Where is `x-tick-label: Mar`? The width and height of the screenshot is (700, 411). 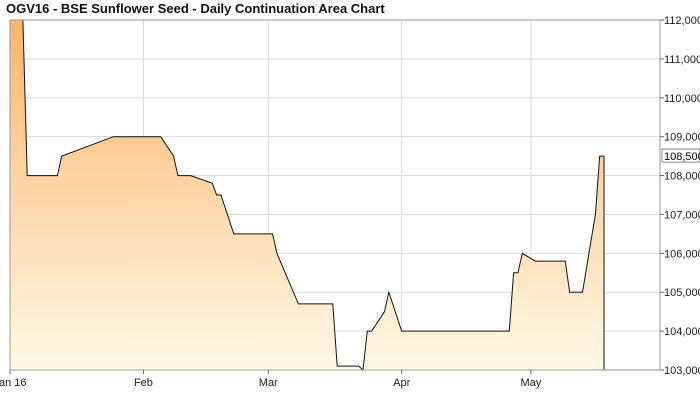 x-tick-label: Mar is located at coordinates (268, 383).